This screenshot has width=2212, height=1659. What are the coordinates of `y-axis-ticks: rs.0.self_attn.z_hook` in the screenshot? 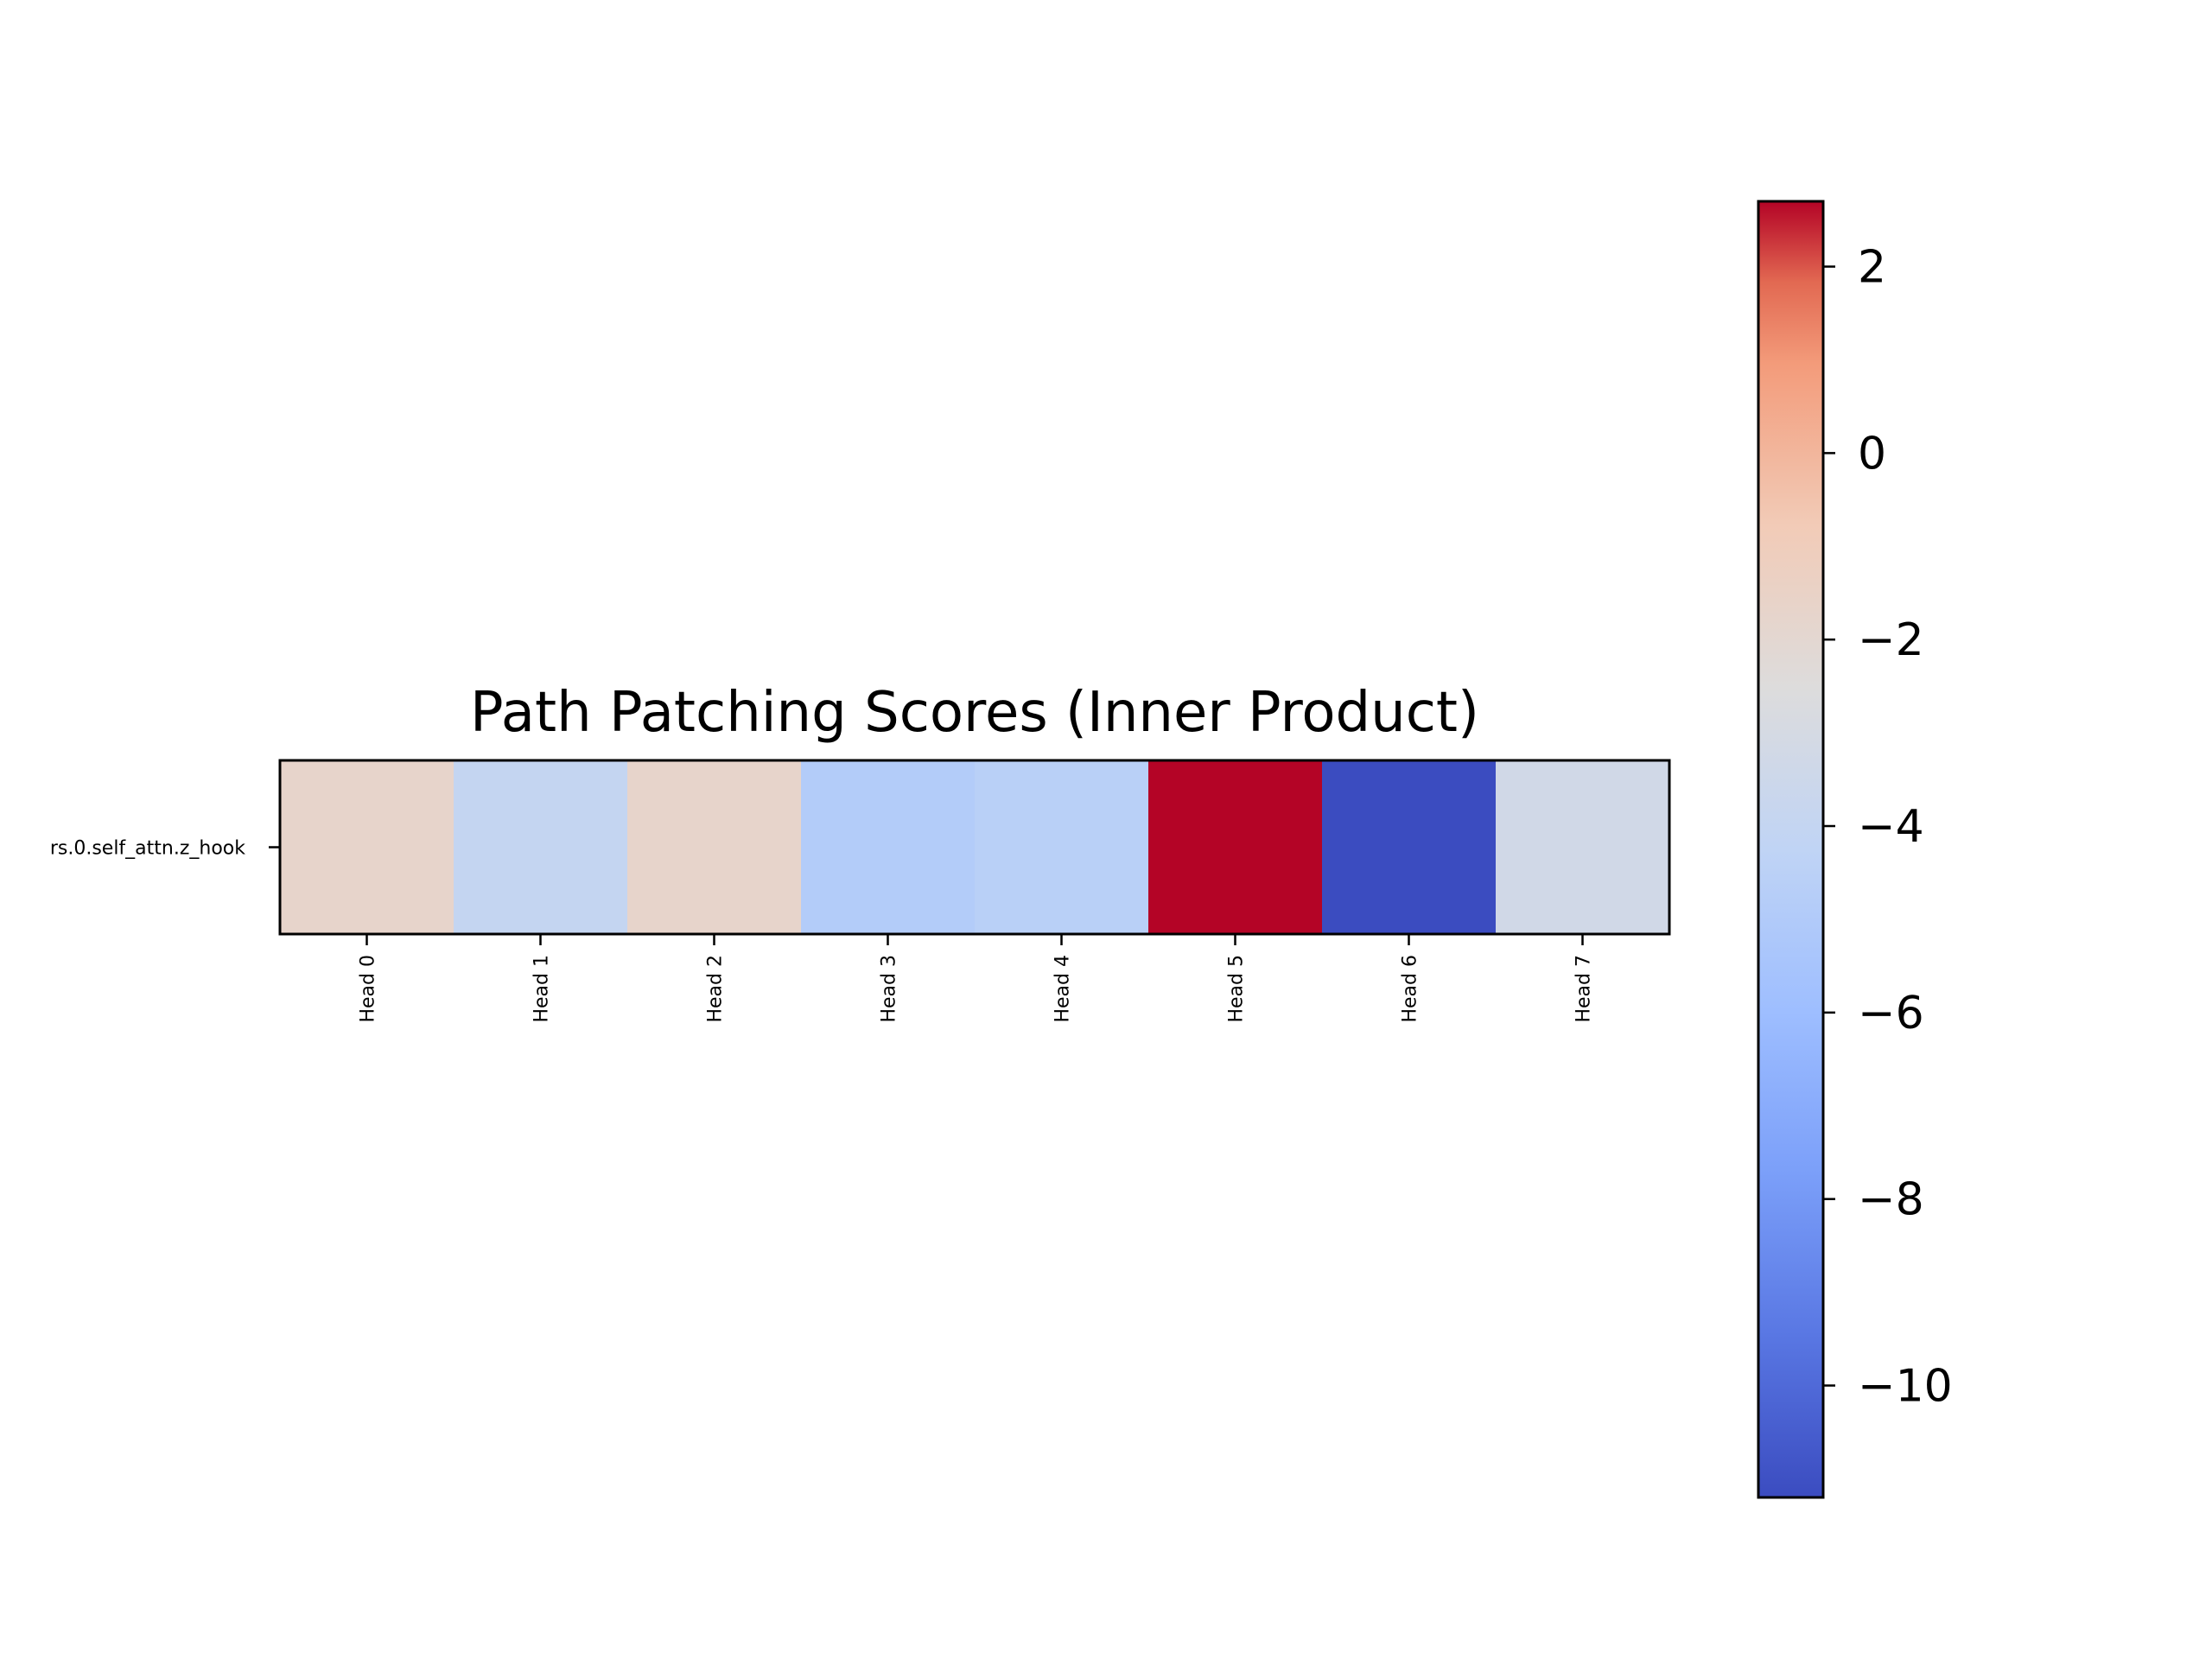 It's located at (165, 849).